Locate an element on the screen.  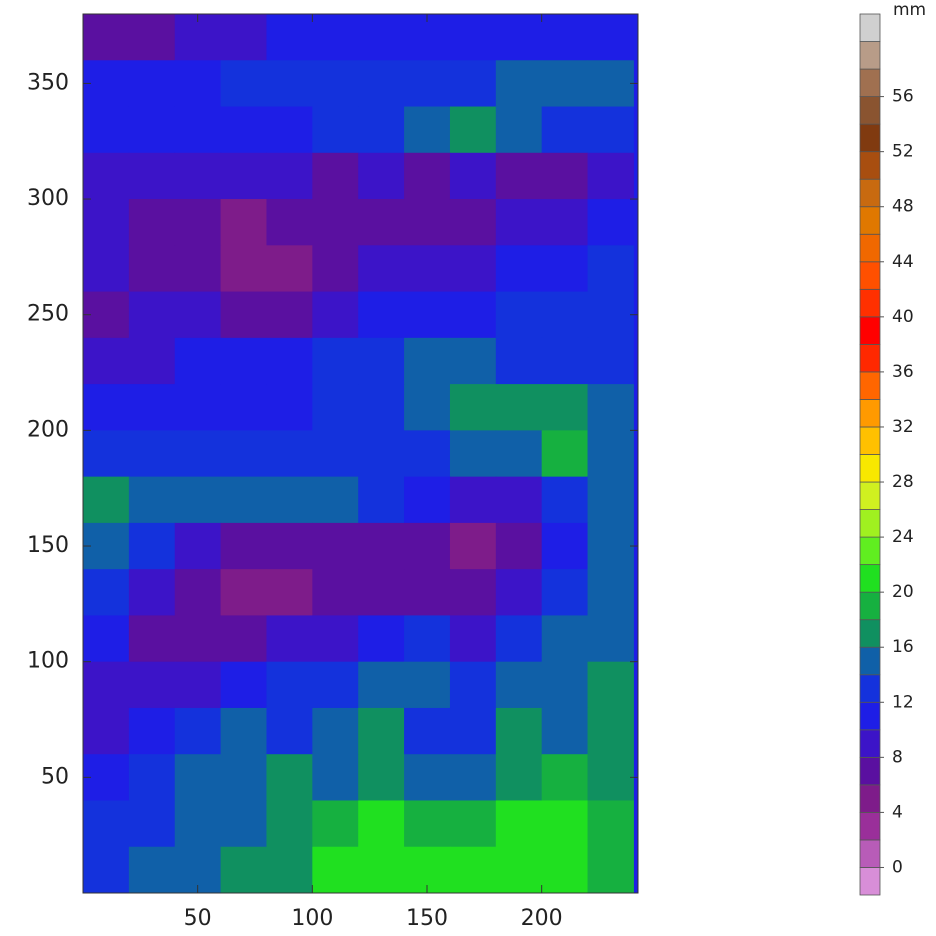
colorbar-tick-label: 56 is located at coordinates (903, 97).